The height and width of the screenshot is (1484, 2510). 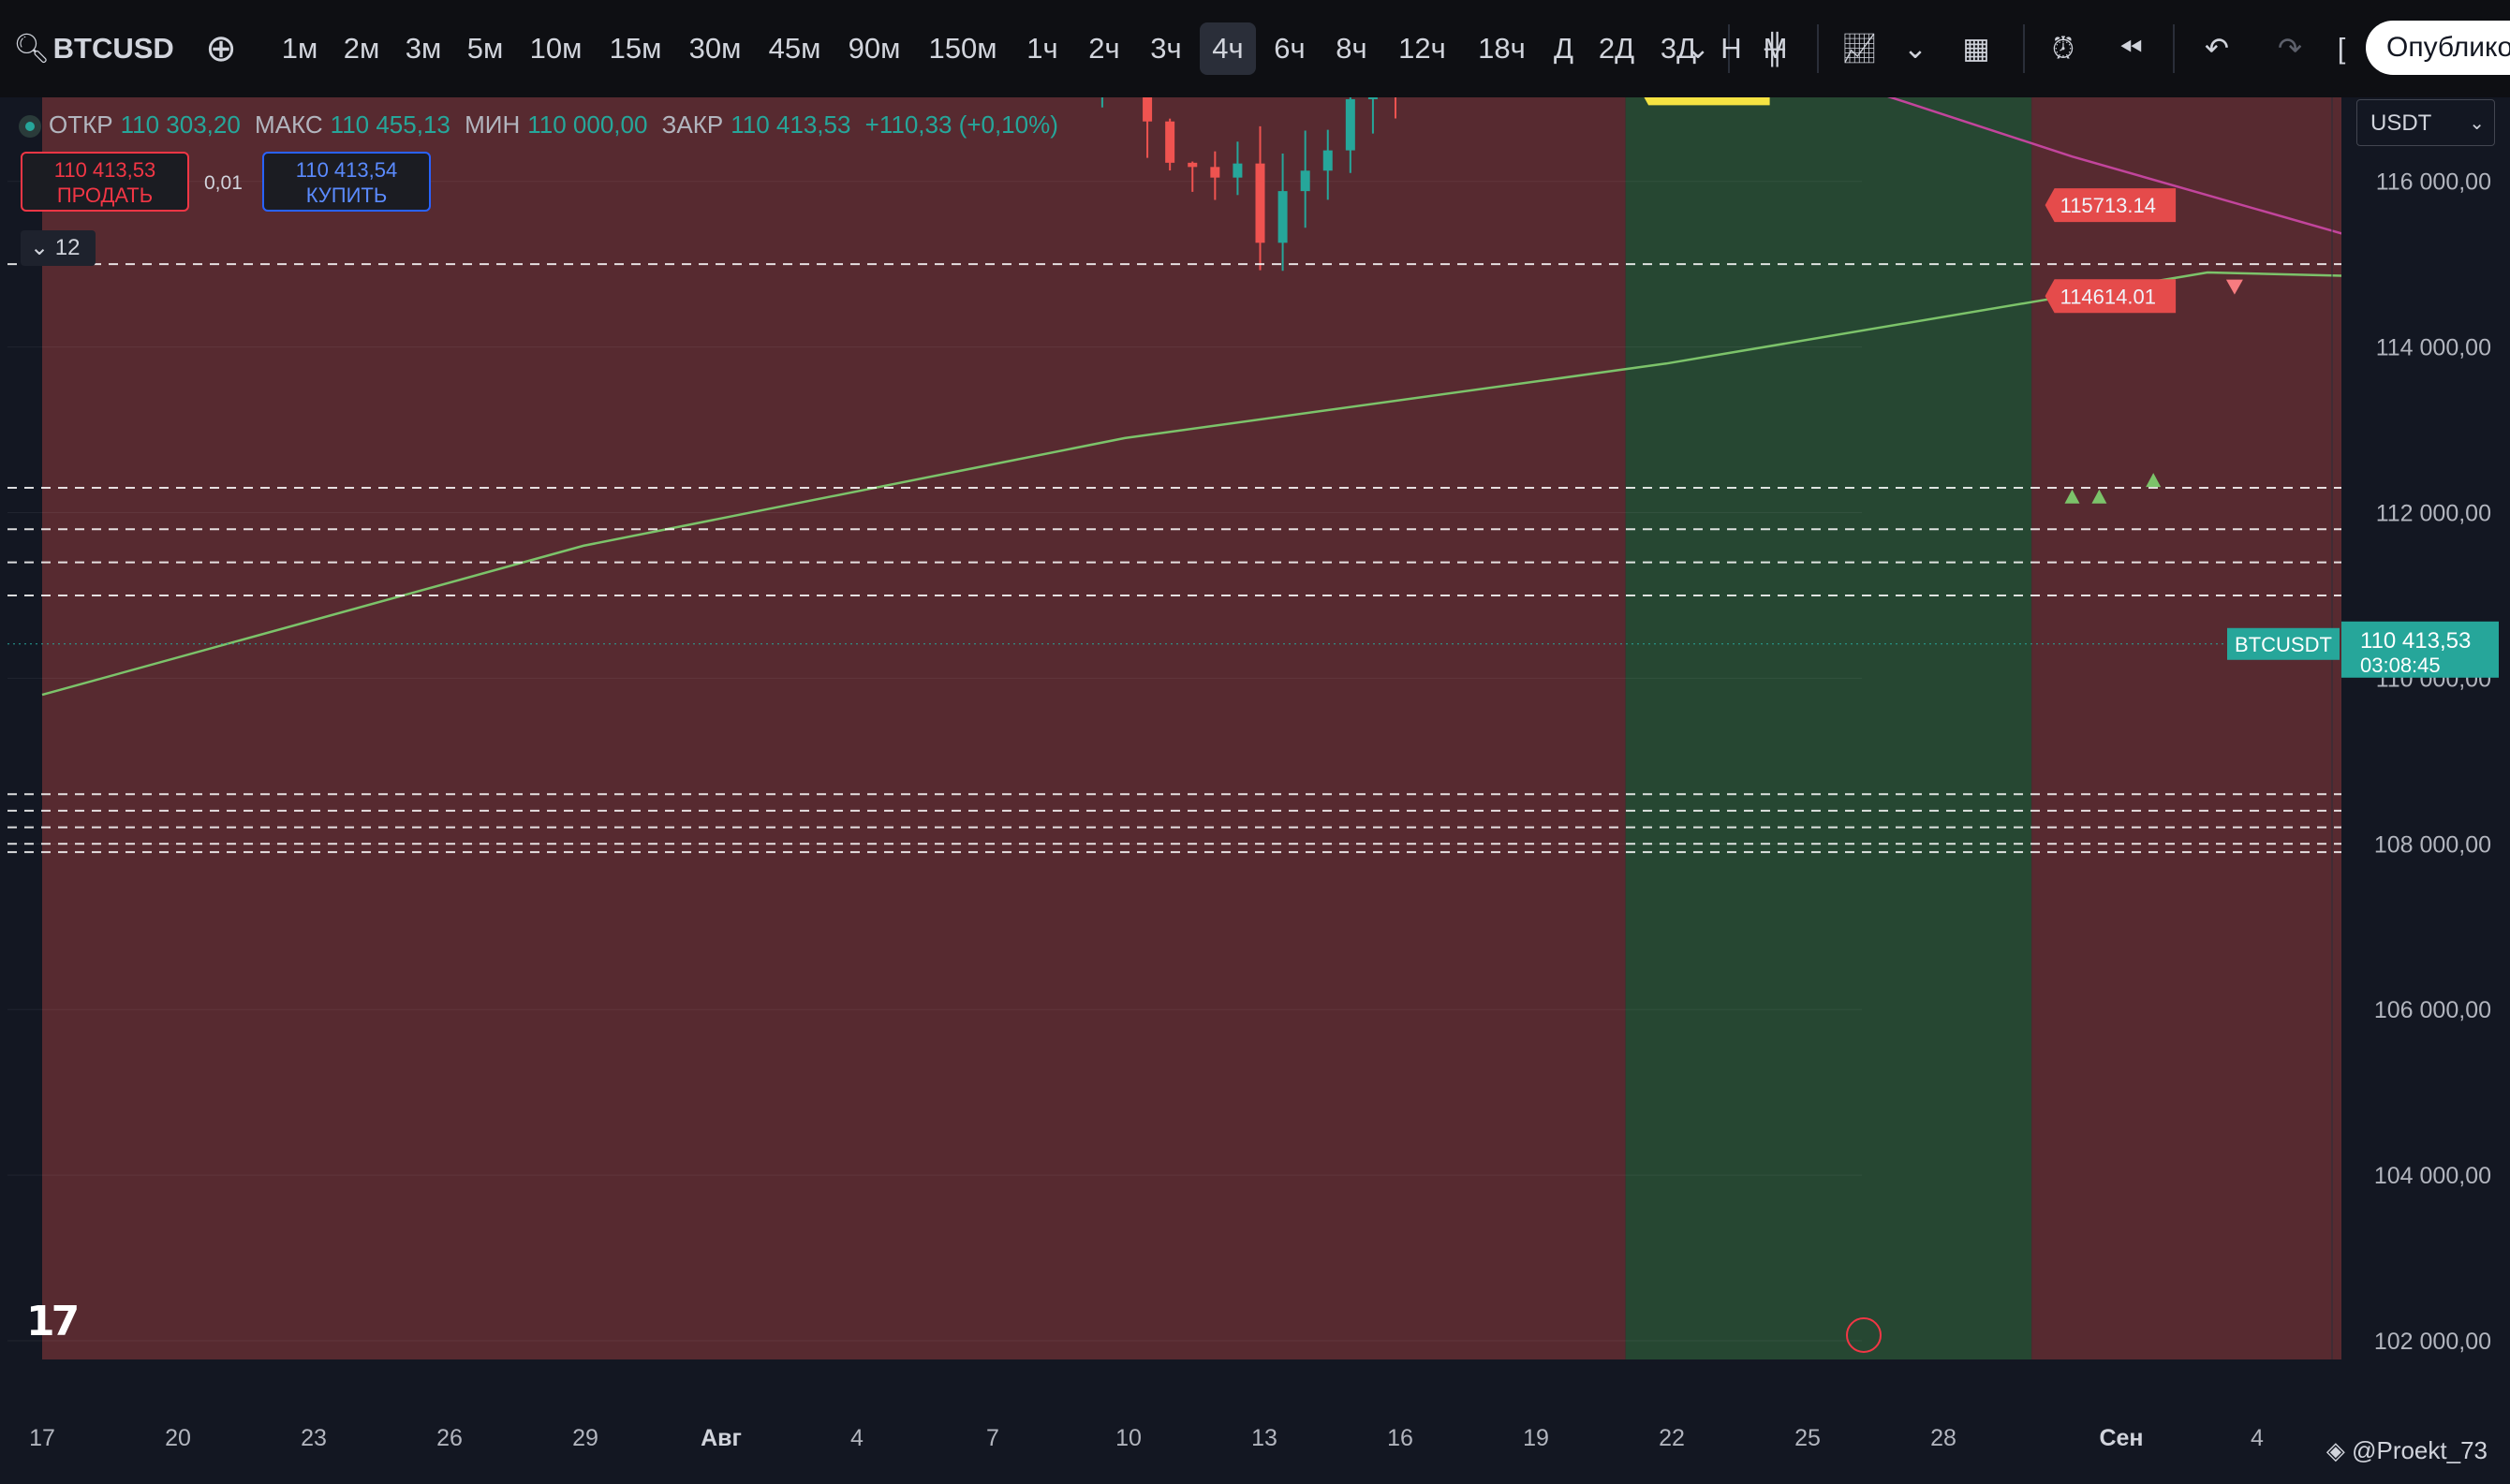 I want to click on undo-icon: ↶, so click(x=2217, y=48).